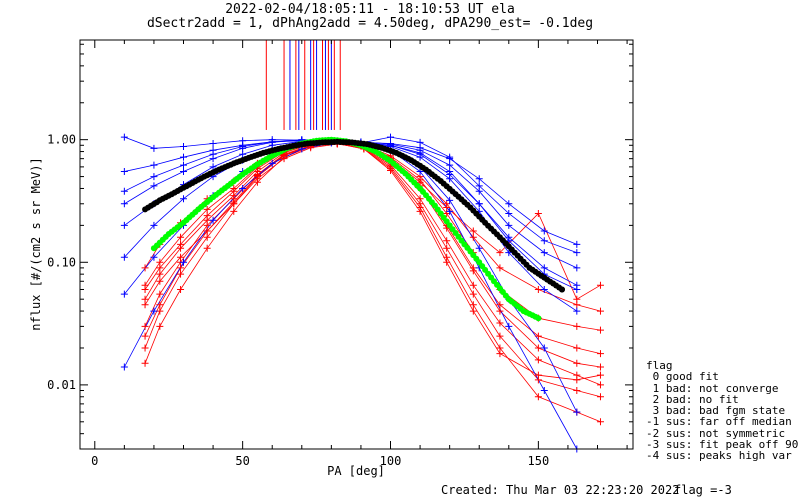 The width and height of the screenshot is (800, 500). What do you see at coordinates (94, 461) in the screenshot?
I see `x-tick-label: 0` at bounding box center [94, 461].